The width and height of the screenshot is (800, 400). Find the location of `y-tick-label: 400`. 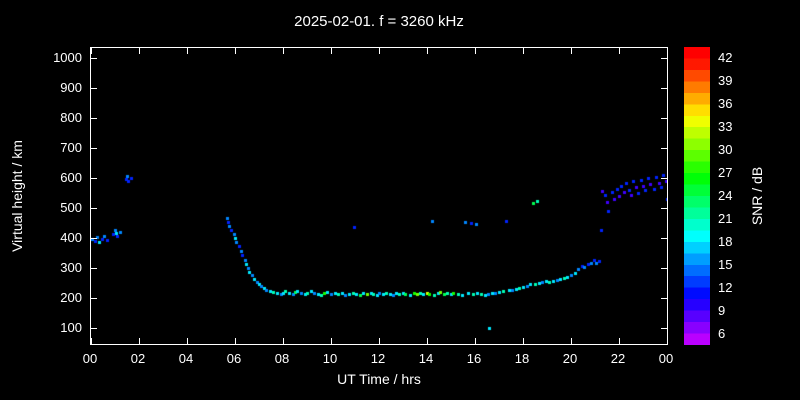

y-tick-label: 400 is located at coordinates (71, 237).